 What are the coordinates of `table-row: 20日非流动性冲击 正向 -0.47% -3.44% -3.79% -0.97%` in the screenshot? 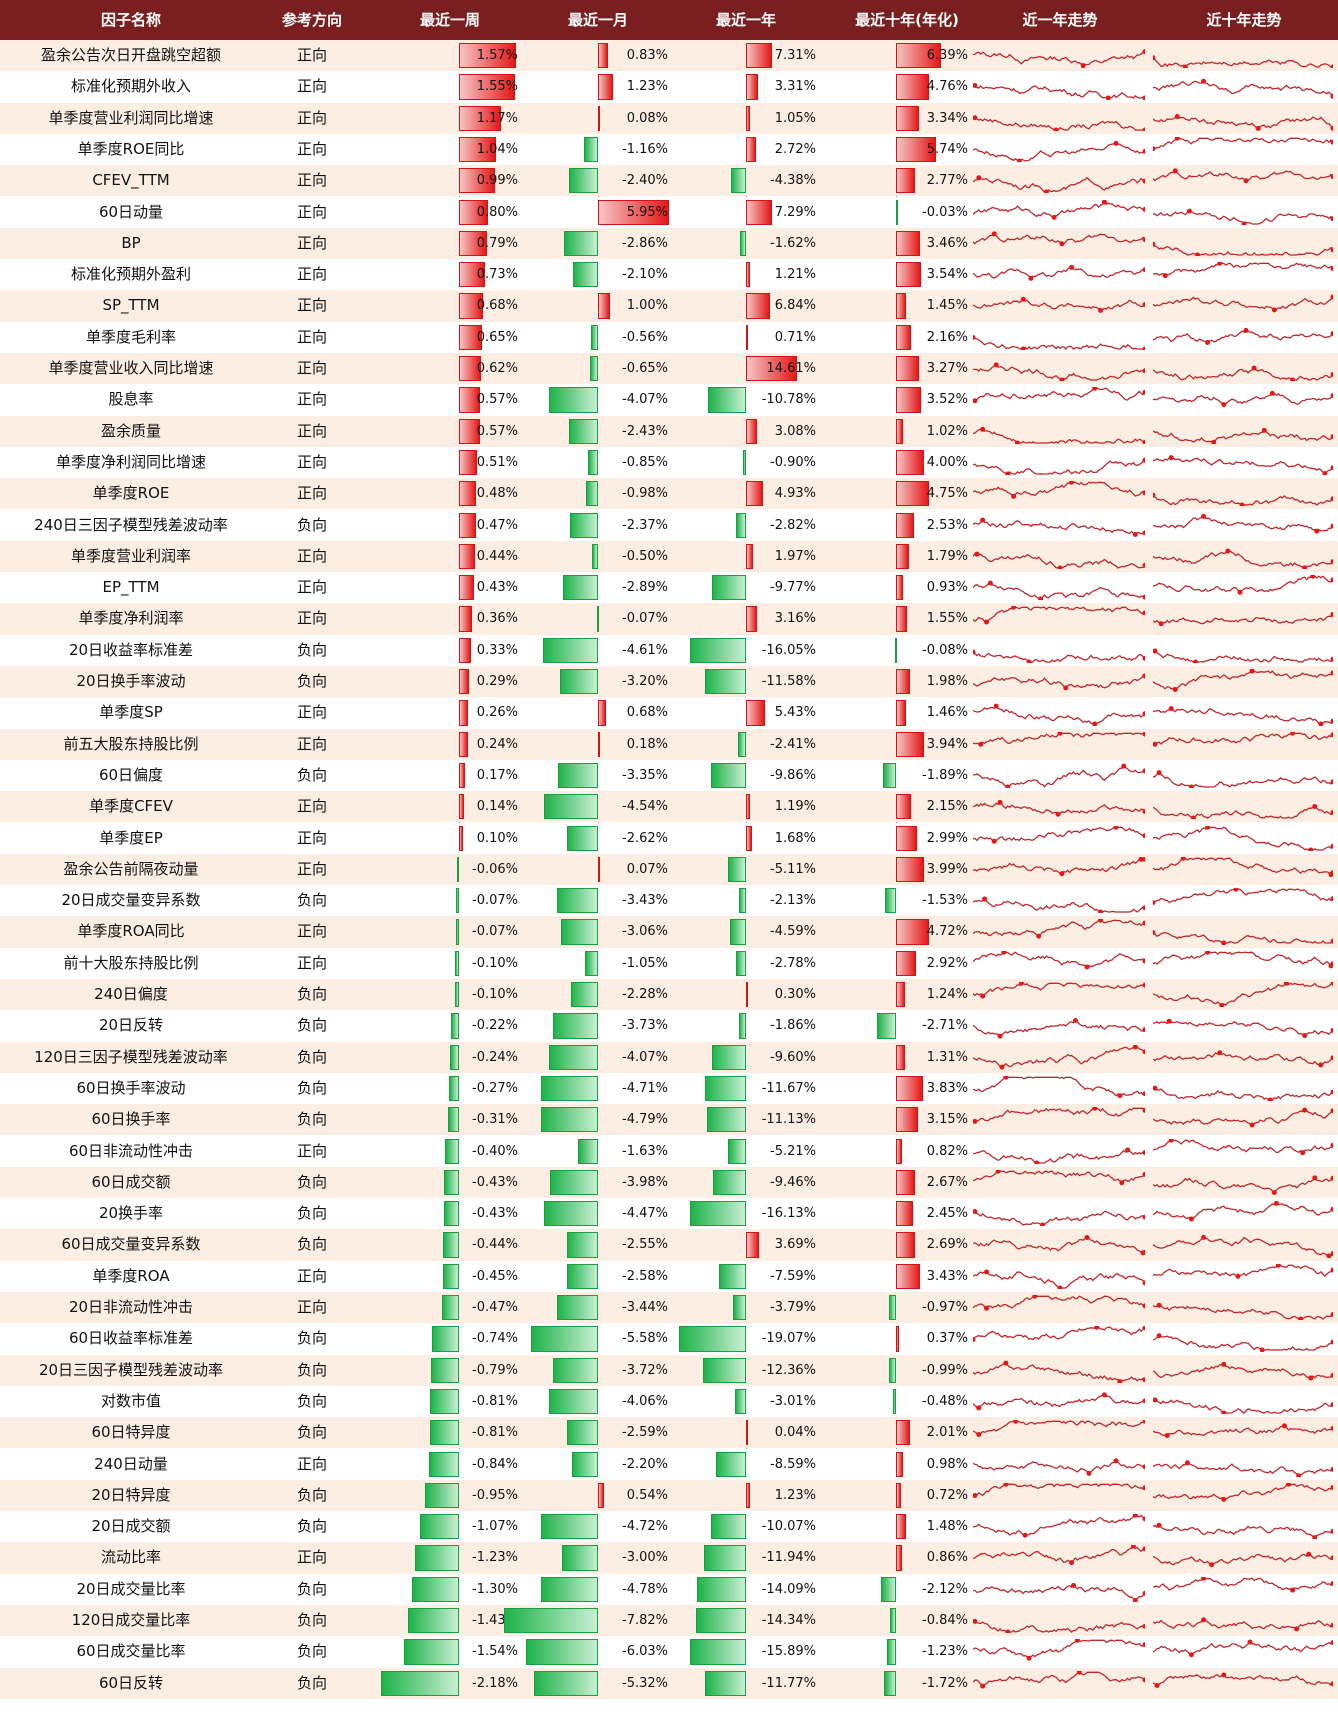 It's located at (669, 1308).